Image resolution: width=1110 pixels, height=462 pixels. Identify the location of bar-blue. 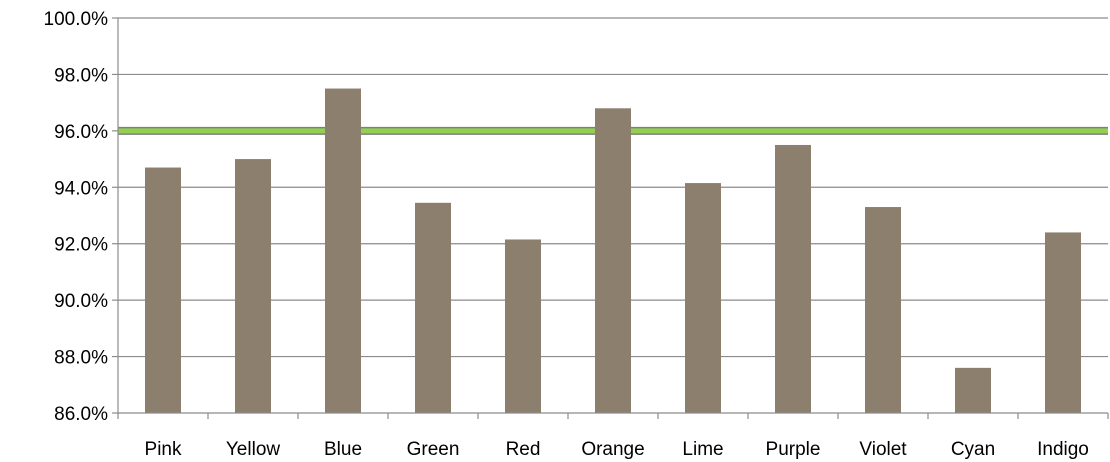
(343, 251).